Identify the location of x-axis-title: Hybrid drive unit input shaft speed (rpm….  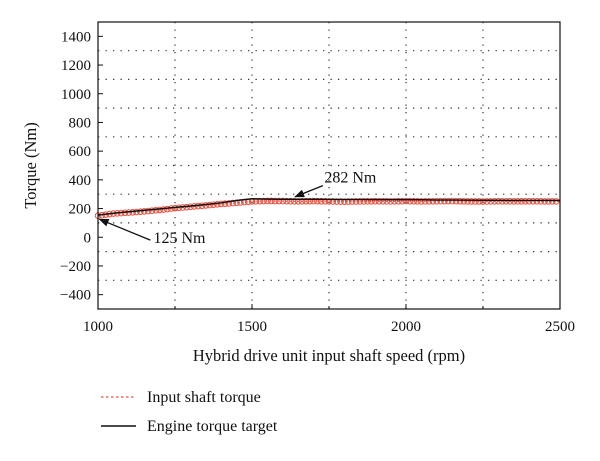
(329, 355).